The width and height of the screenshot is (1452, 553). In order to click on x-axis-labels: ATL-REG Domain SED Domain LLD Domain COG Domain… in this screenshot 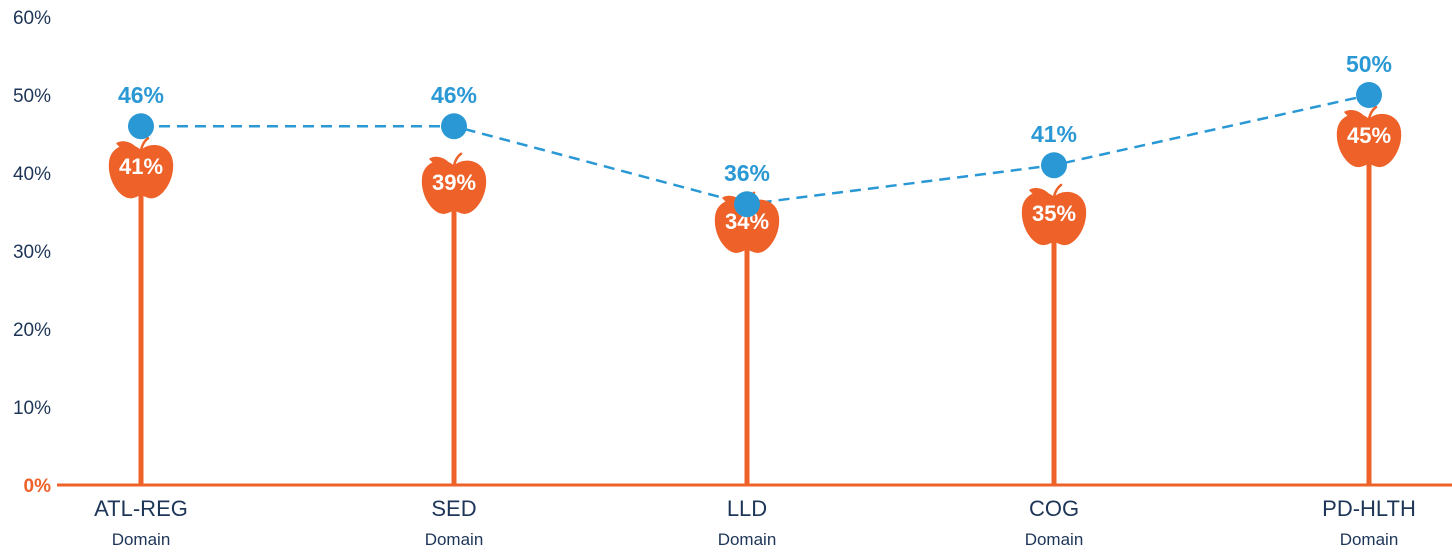, I will do `click(755, 522)`.